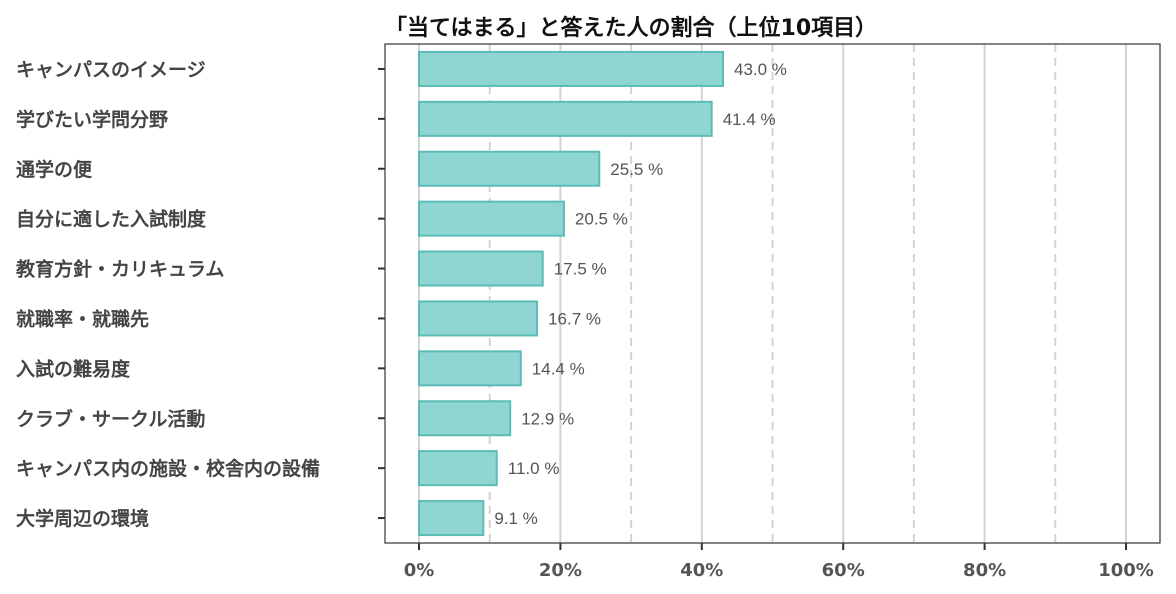 The image size is (1176, 594). What do you see at coordinates (601, 219) in the screenshot?
I see `data-label: 20.5 %` at bounding box center [601, 219].